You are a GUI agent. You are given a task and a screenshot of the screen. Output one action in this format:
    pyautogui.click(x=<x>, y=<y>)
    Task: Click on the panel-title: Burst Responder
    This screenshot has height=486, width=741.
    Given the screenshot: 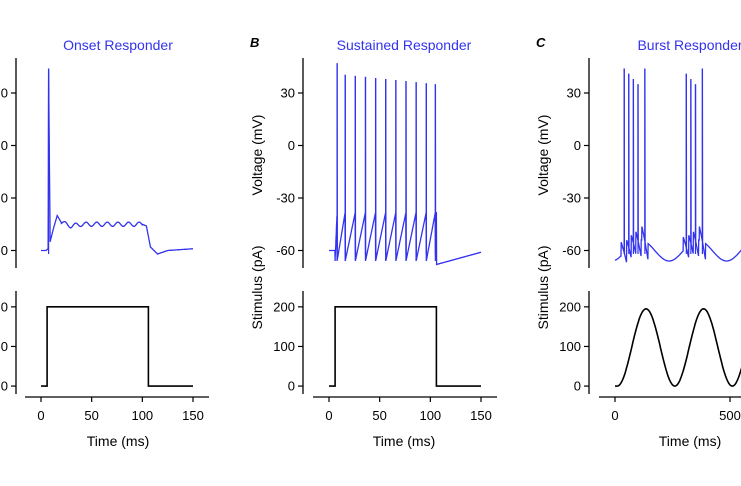 What is the action you would take?
    pyautogui.click(x=689, y=45)
    